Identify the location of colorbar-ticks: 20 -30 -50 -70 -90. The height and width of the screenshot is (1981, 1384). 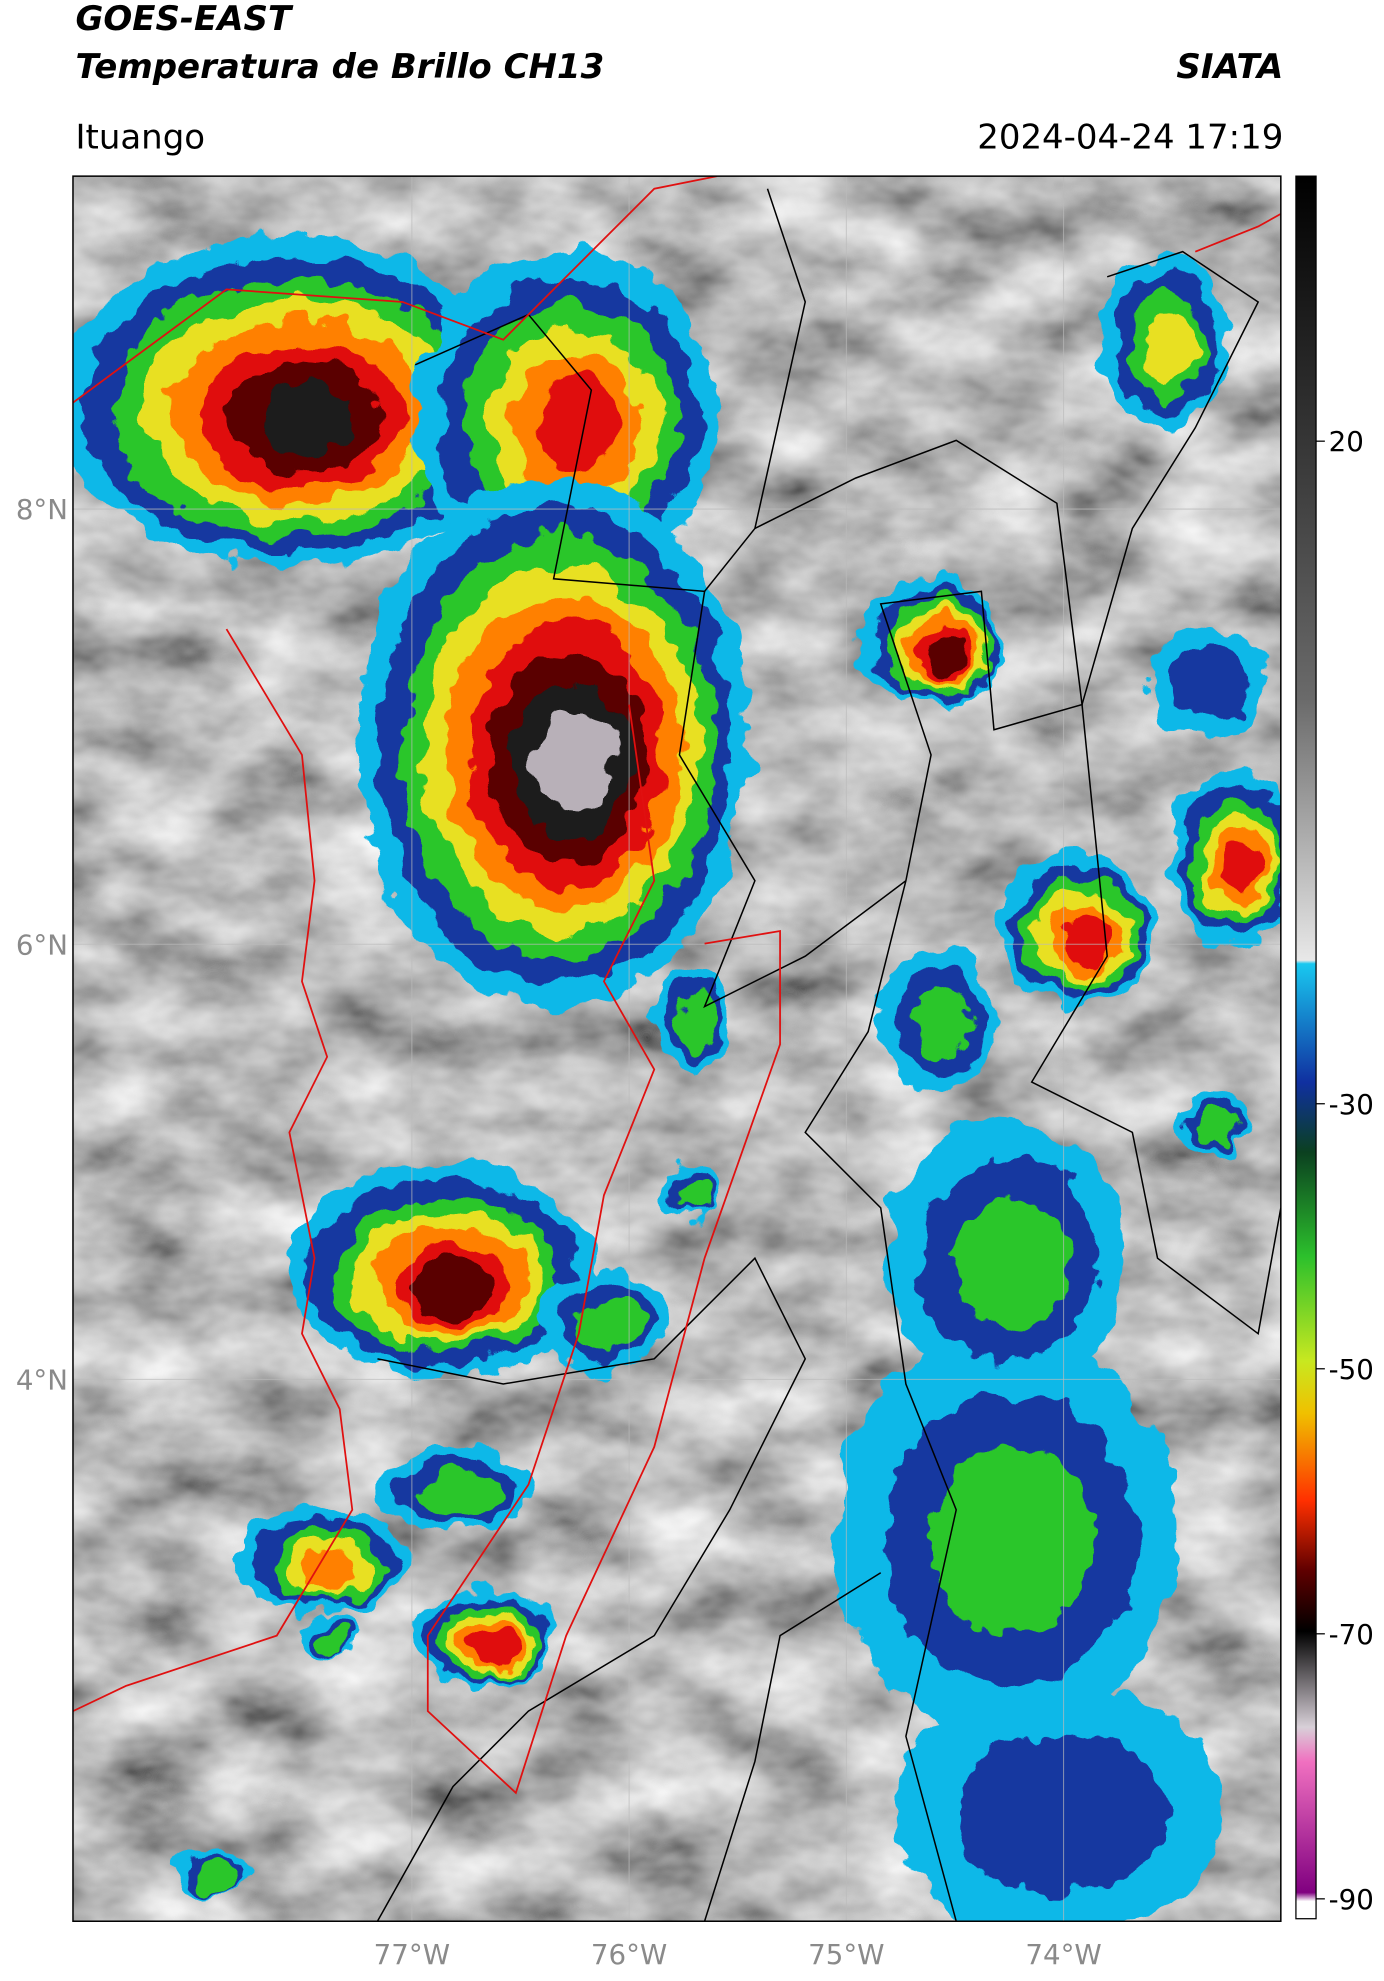
(1345, 1170).